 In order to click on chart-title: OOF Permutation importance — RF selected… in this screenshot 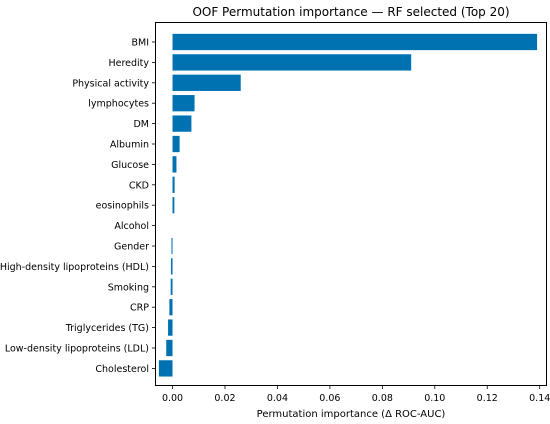, I will do `click(350, 12)`.